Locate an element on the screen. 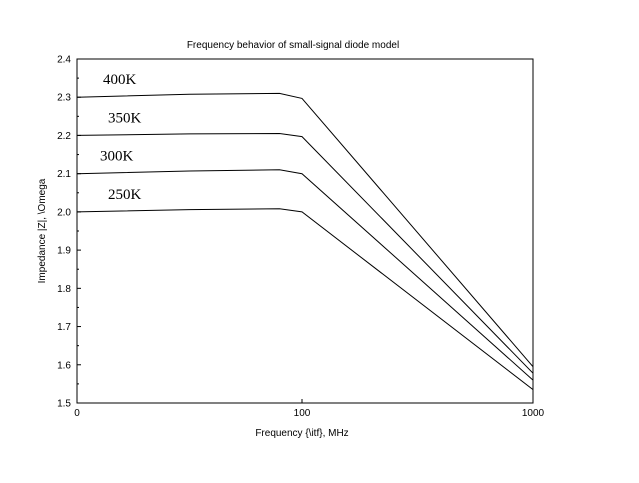 This screenshot has height=483, width=639. series-label: 250K is located at coordinates (125, 195).